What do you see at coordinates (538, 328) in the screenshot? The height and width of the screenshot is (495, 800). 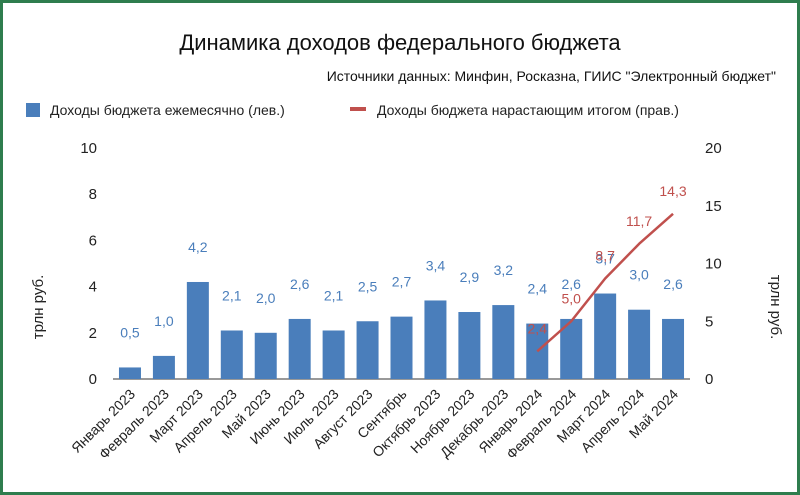 I see `line-data-label: 2,4` at bounding box center [538, 328].